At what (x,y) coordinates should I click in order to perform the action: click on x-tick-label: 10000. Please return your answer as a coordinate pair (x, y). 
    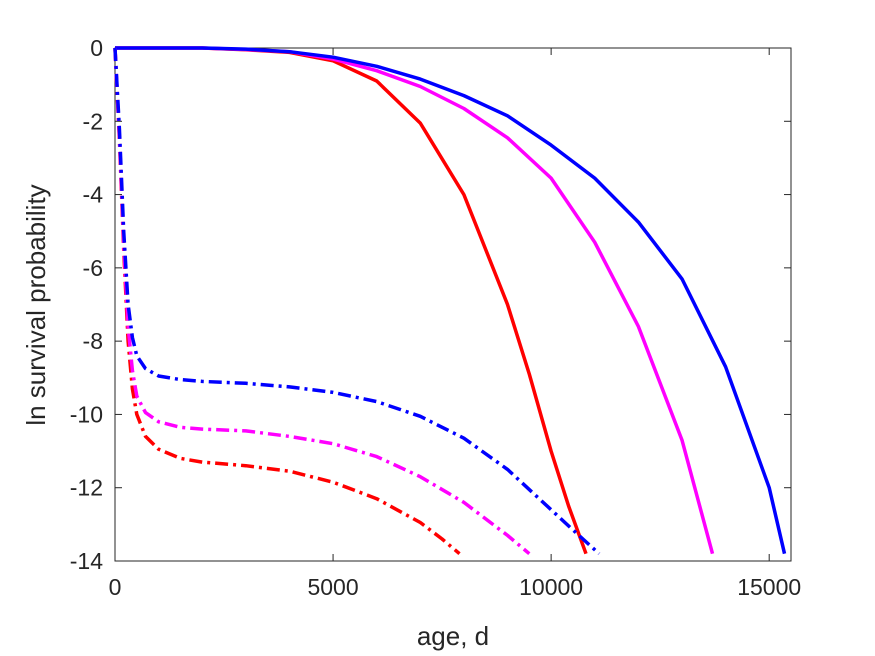
    Looking at the image, I should click on (551, 587).